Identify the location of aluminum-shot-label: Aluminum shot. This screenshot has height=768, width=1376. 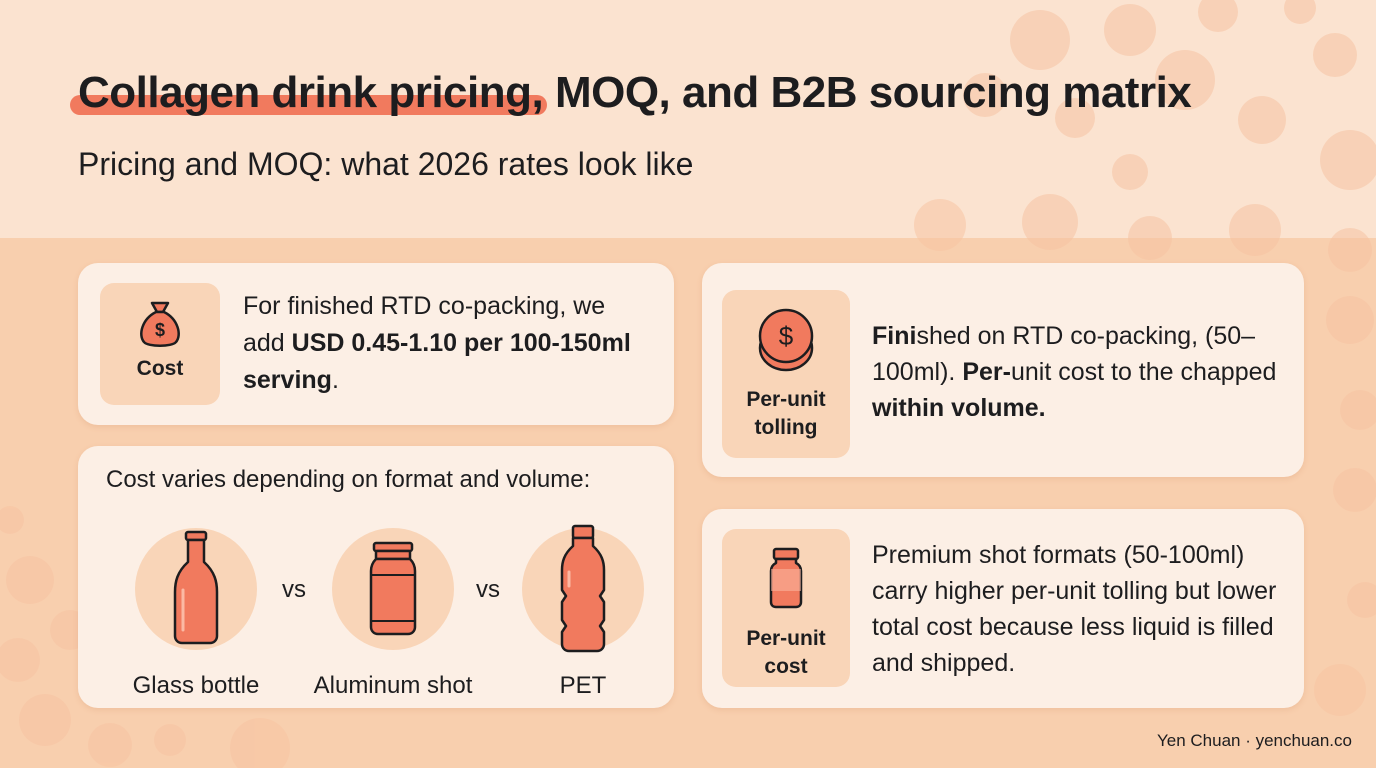
(393, 685).